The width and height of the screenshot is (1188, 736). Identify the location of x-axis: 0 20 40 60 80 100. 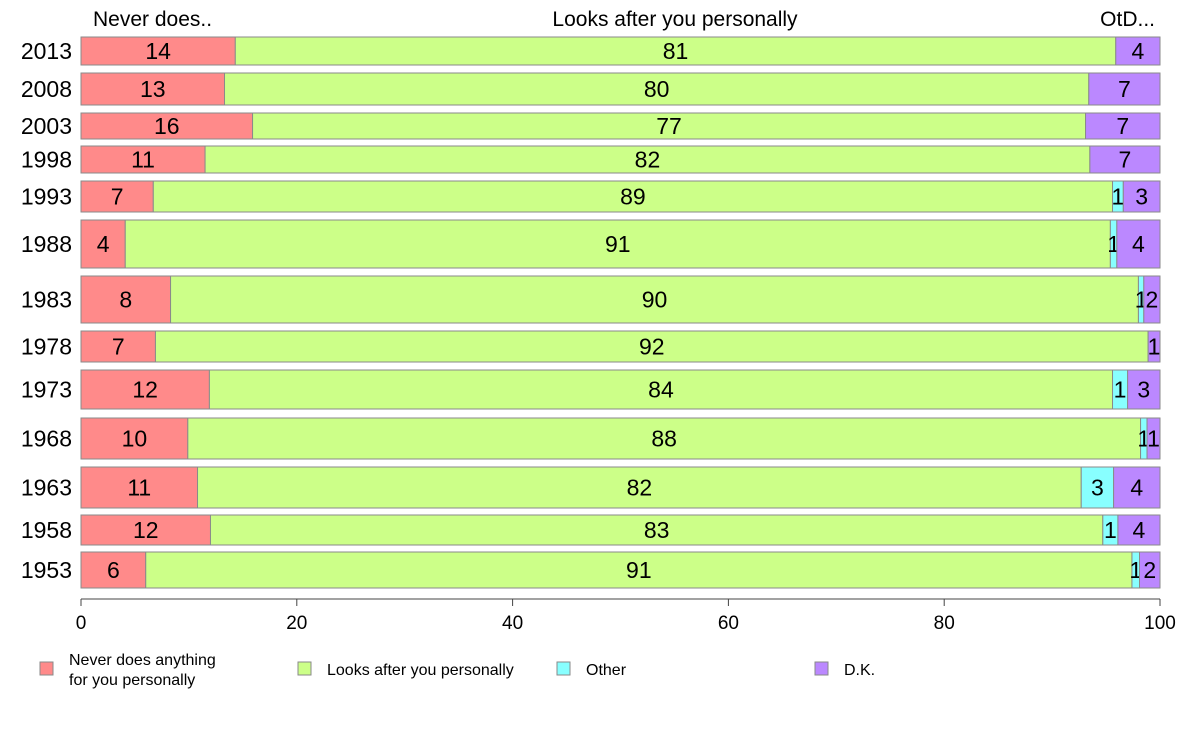
(626, 616).